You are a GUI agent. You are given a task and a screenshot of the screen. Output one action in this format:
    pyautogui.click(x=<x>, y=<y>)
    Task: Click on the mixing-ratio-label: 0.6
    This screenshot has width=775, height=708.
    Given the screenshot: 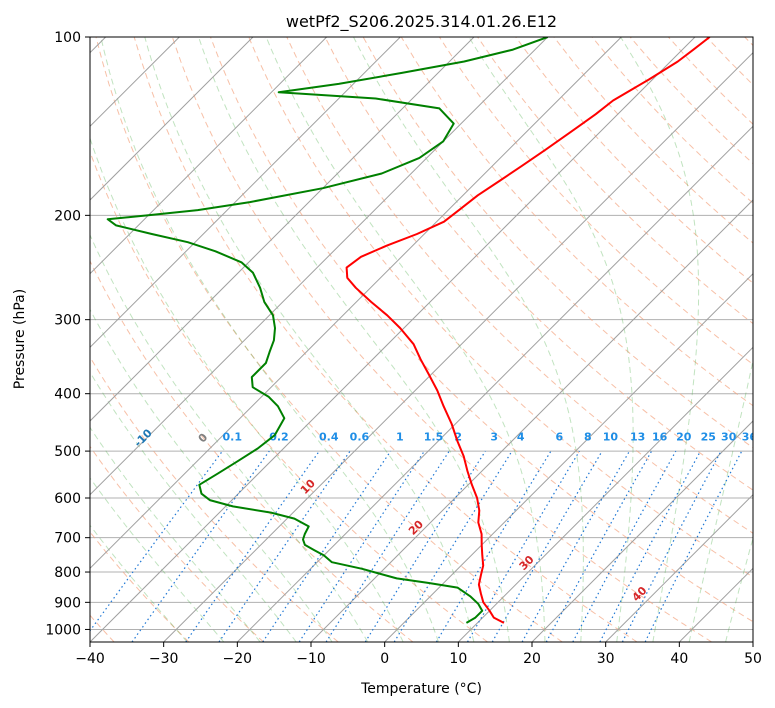 What is the action you would take?
    pyautogui.click(x=360, y=437)
    